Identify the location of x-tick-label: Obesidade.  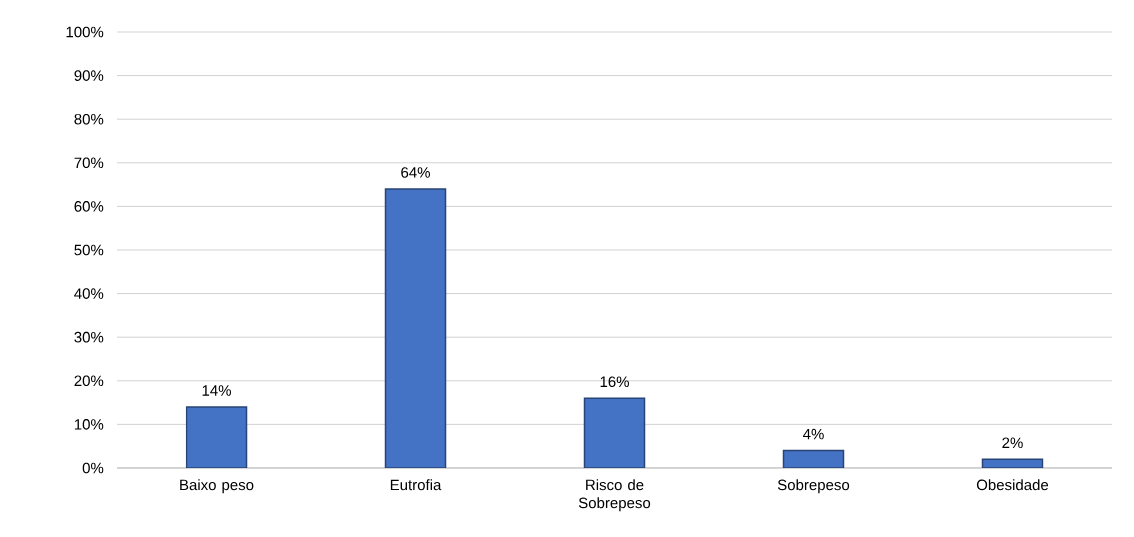
(1012, 485).